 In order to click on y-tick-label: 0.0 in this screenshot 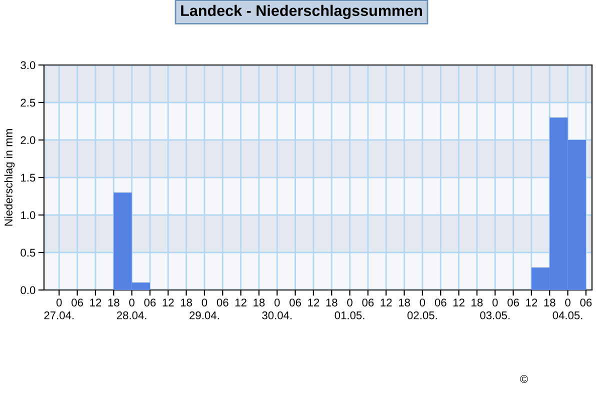, I will do `click(28, 290)`.